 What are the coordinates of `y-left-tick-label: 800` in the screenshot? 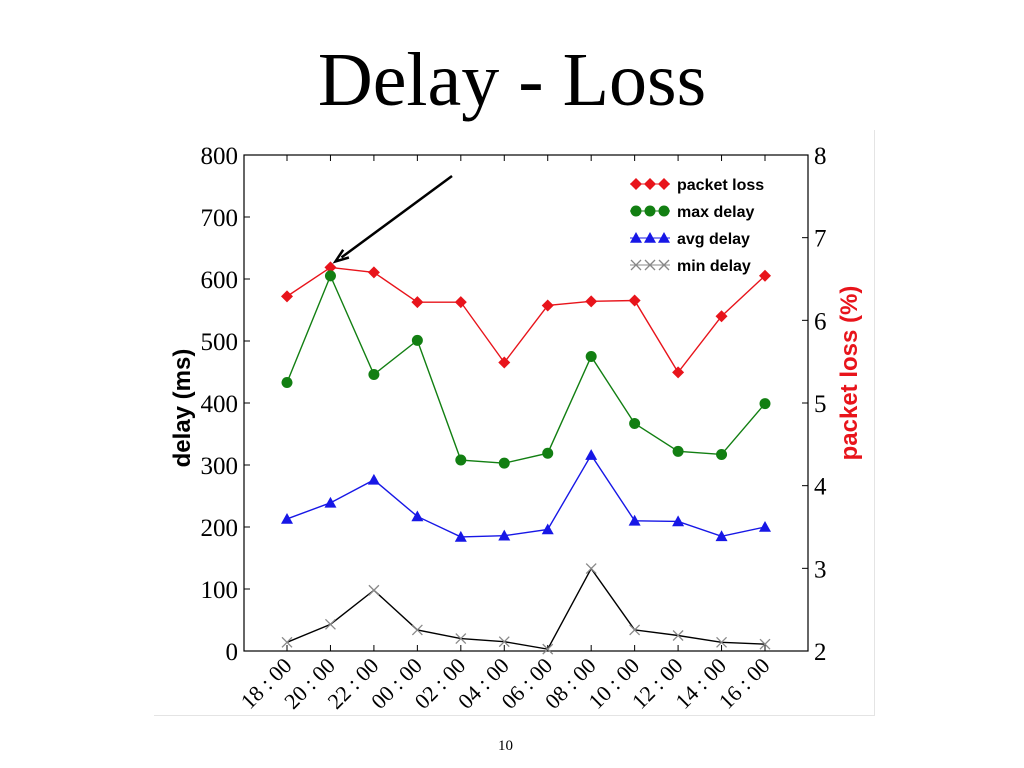 It's located at (220, 156).